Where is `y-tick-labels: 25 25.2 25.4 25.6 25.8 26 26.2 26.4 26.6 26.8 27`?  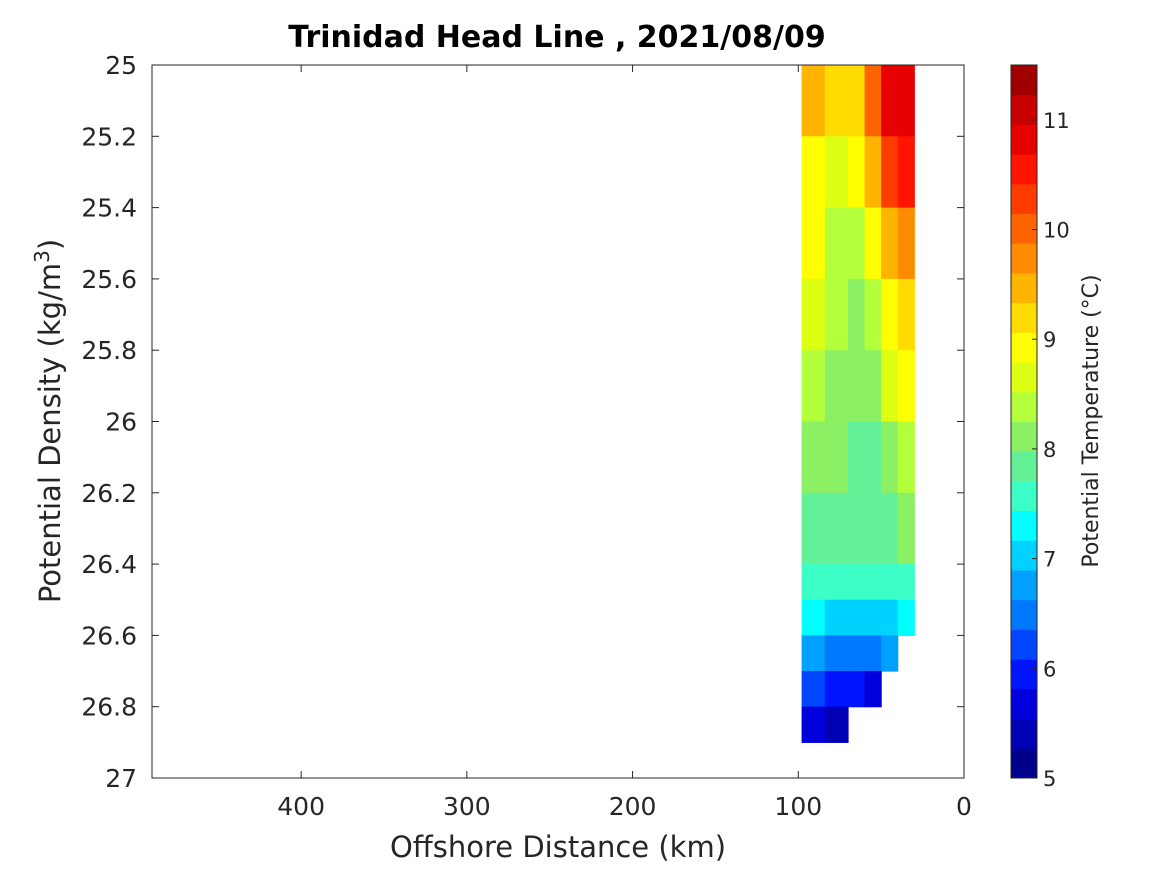 y-tick-labels: 25 25.2 25.4 25.6 25.8 26 26.2 26.4 26.6 26.8 27 is located at coordinates (109, 422).